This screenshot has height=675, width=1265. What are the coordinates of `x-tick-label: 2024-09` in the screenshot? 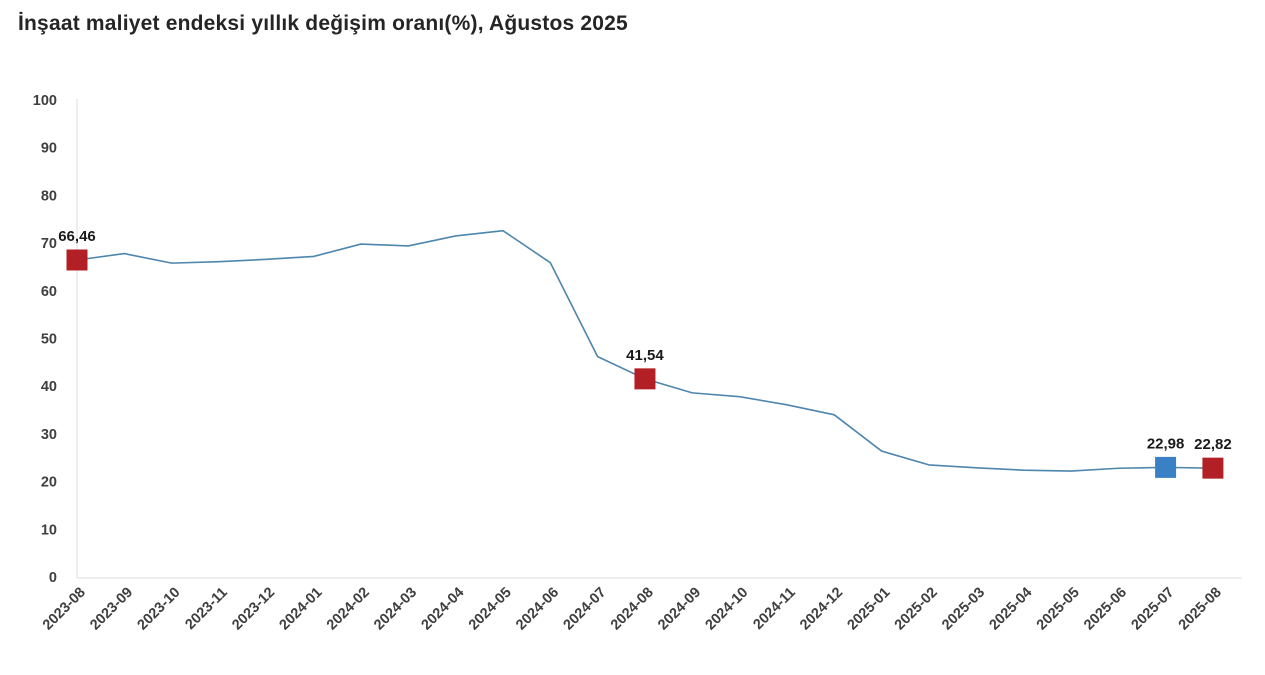 It's located at (679, 609).